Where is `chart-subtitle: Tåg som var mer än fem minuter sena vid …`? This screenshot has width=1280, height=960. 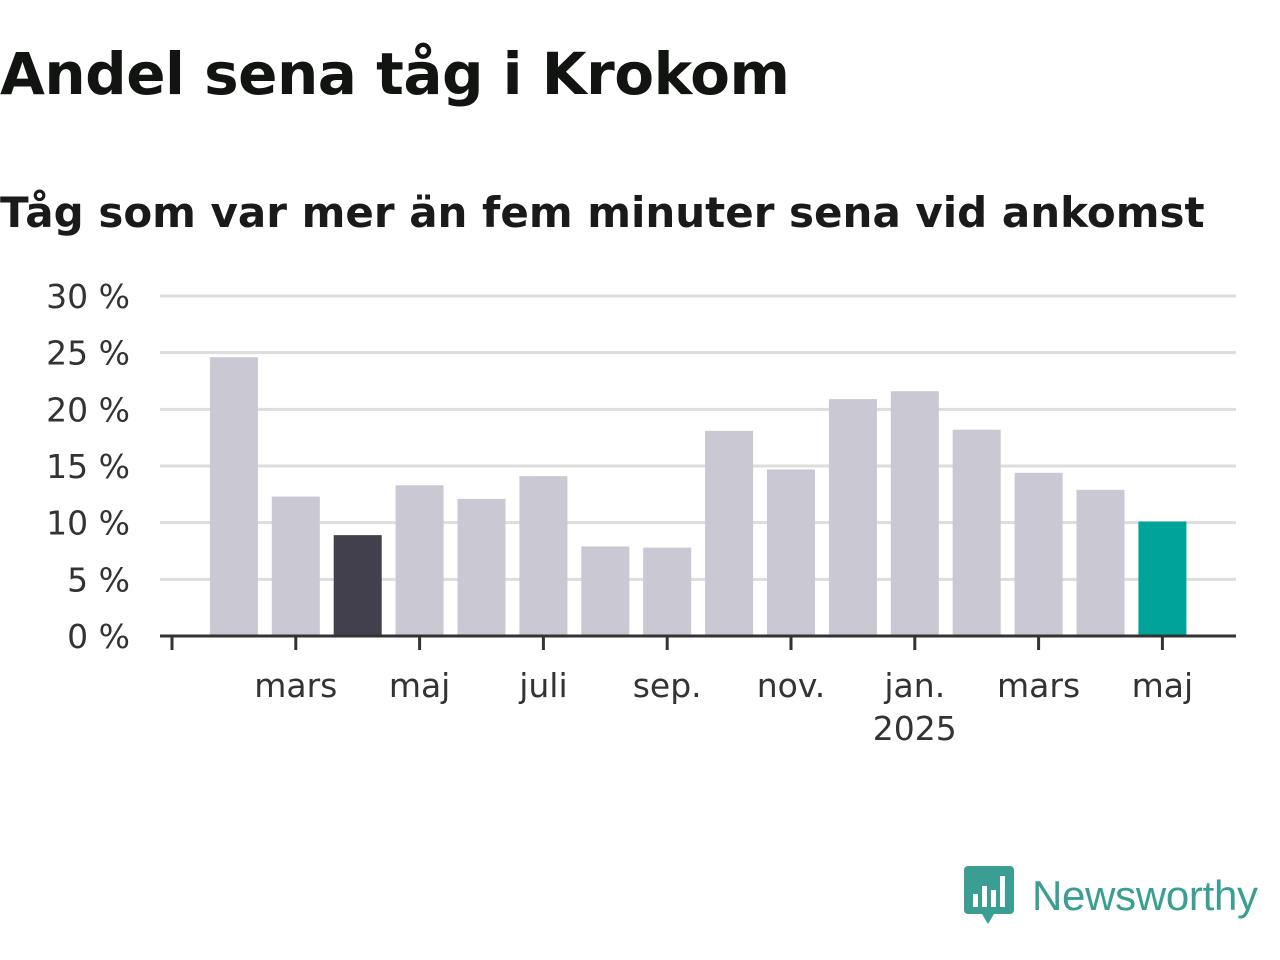 chart-subtitle: Tåg som var mer än fem minuter sena vid … is located at coordinates (602, 212).